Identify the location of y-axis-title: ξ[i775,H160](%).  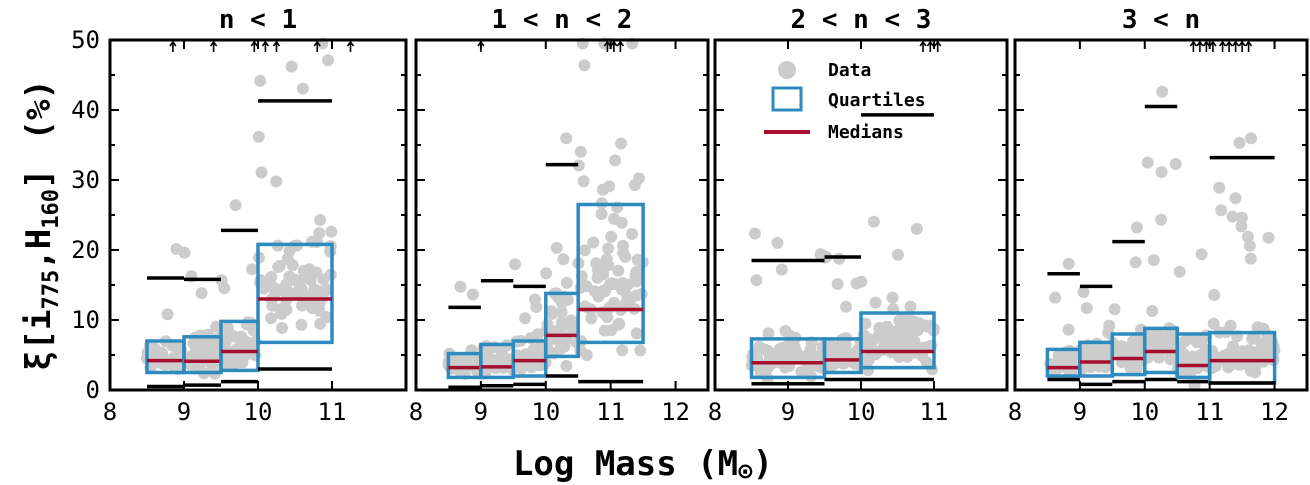
(41, 225).